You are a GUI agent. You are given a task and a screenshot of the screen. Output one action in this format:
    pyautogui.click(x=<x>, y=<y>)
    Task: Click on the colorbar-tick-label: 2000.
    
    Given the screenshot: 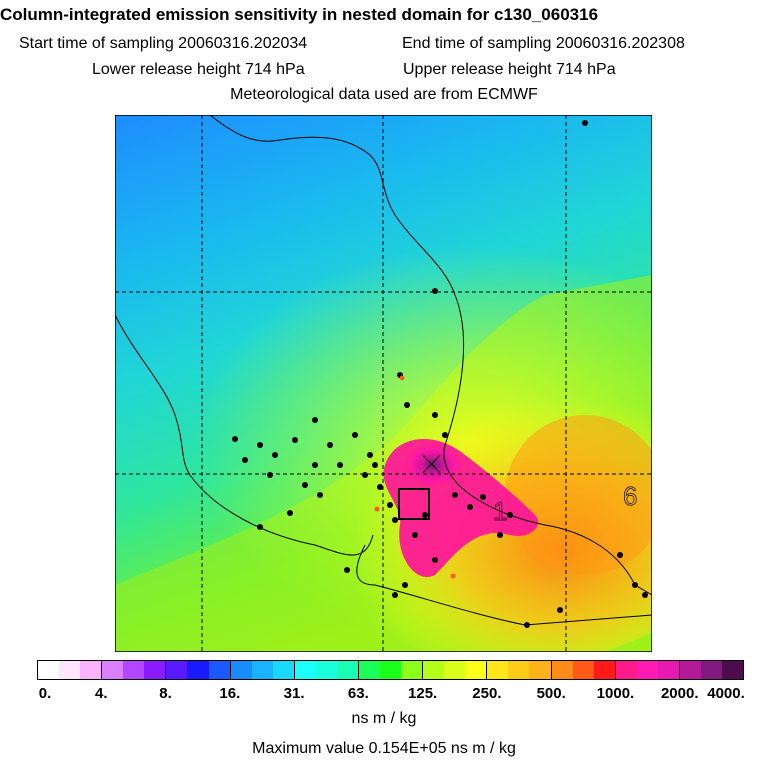 What is the action you would take?
    pyautogui.click(x=679, y=693)
    